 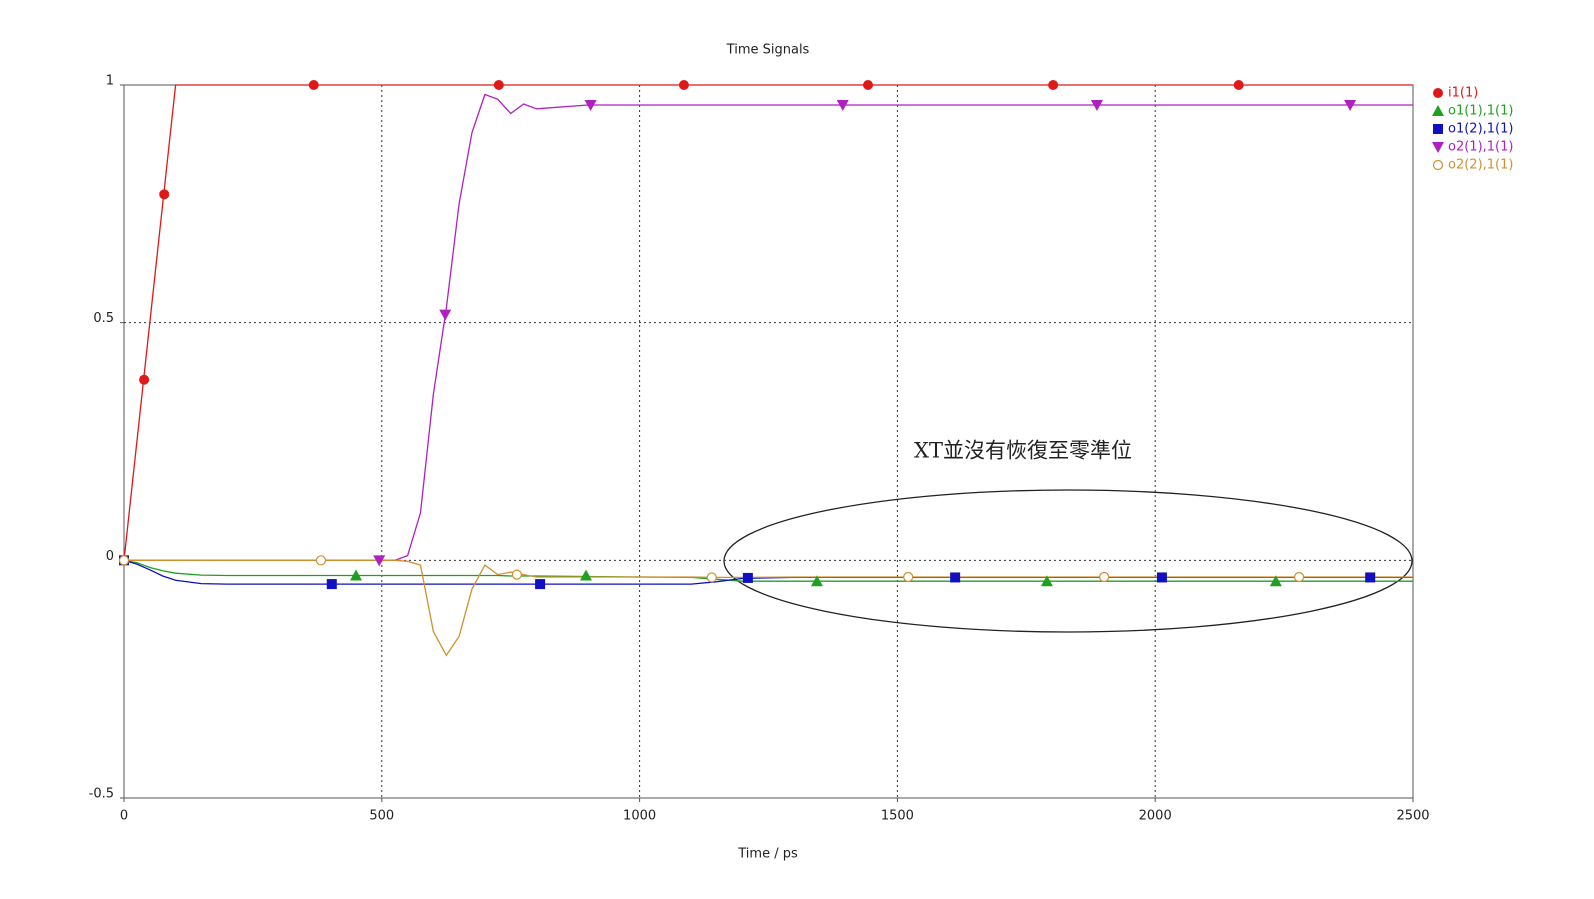 What do you see at coordinates (1480, 129) in the screenshot?
I see `legend-label: o1(2),1(1)` at bounding box center [1480, 129].